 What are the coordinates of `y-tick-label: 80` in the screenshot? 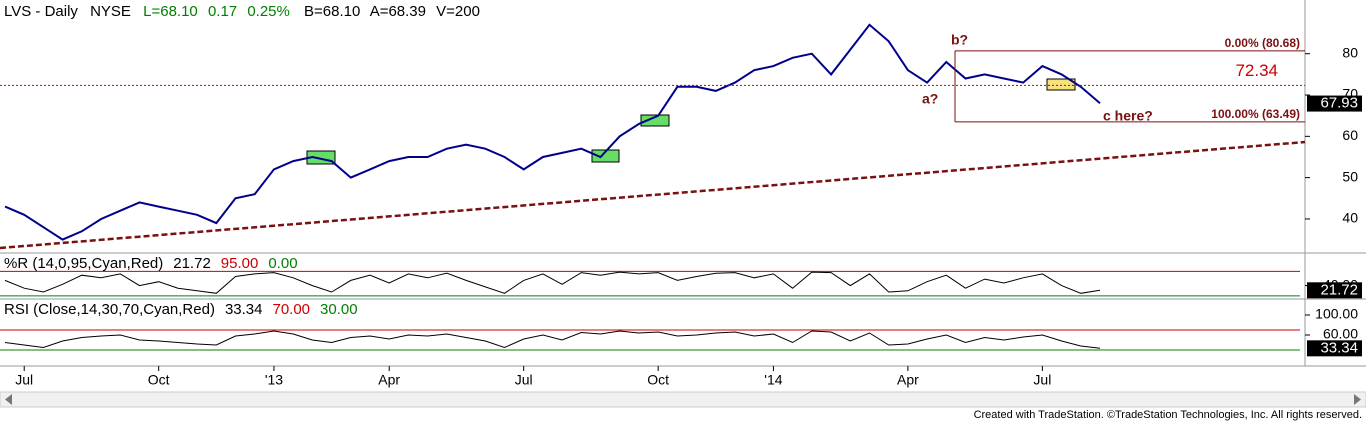 It's located at (1350, 52).